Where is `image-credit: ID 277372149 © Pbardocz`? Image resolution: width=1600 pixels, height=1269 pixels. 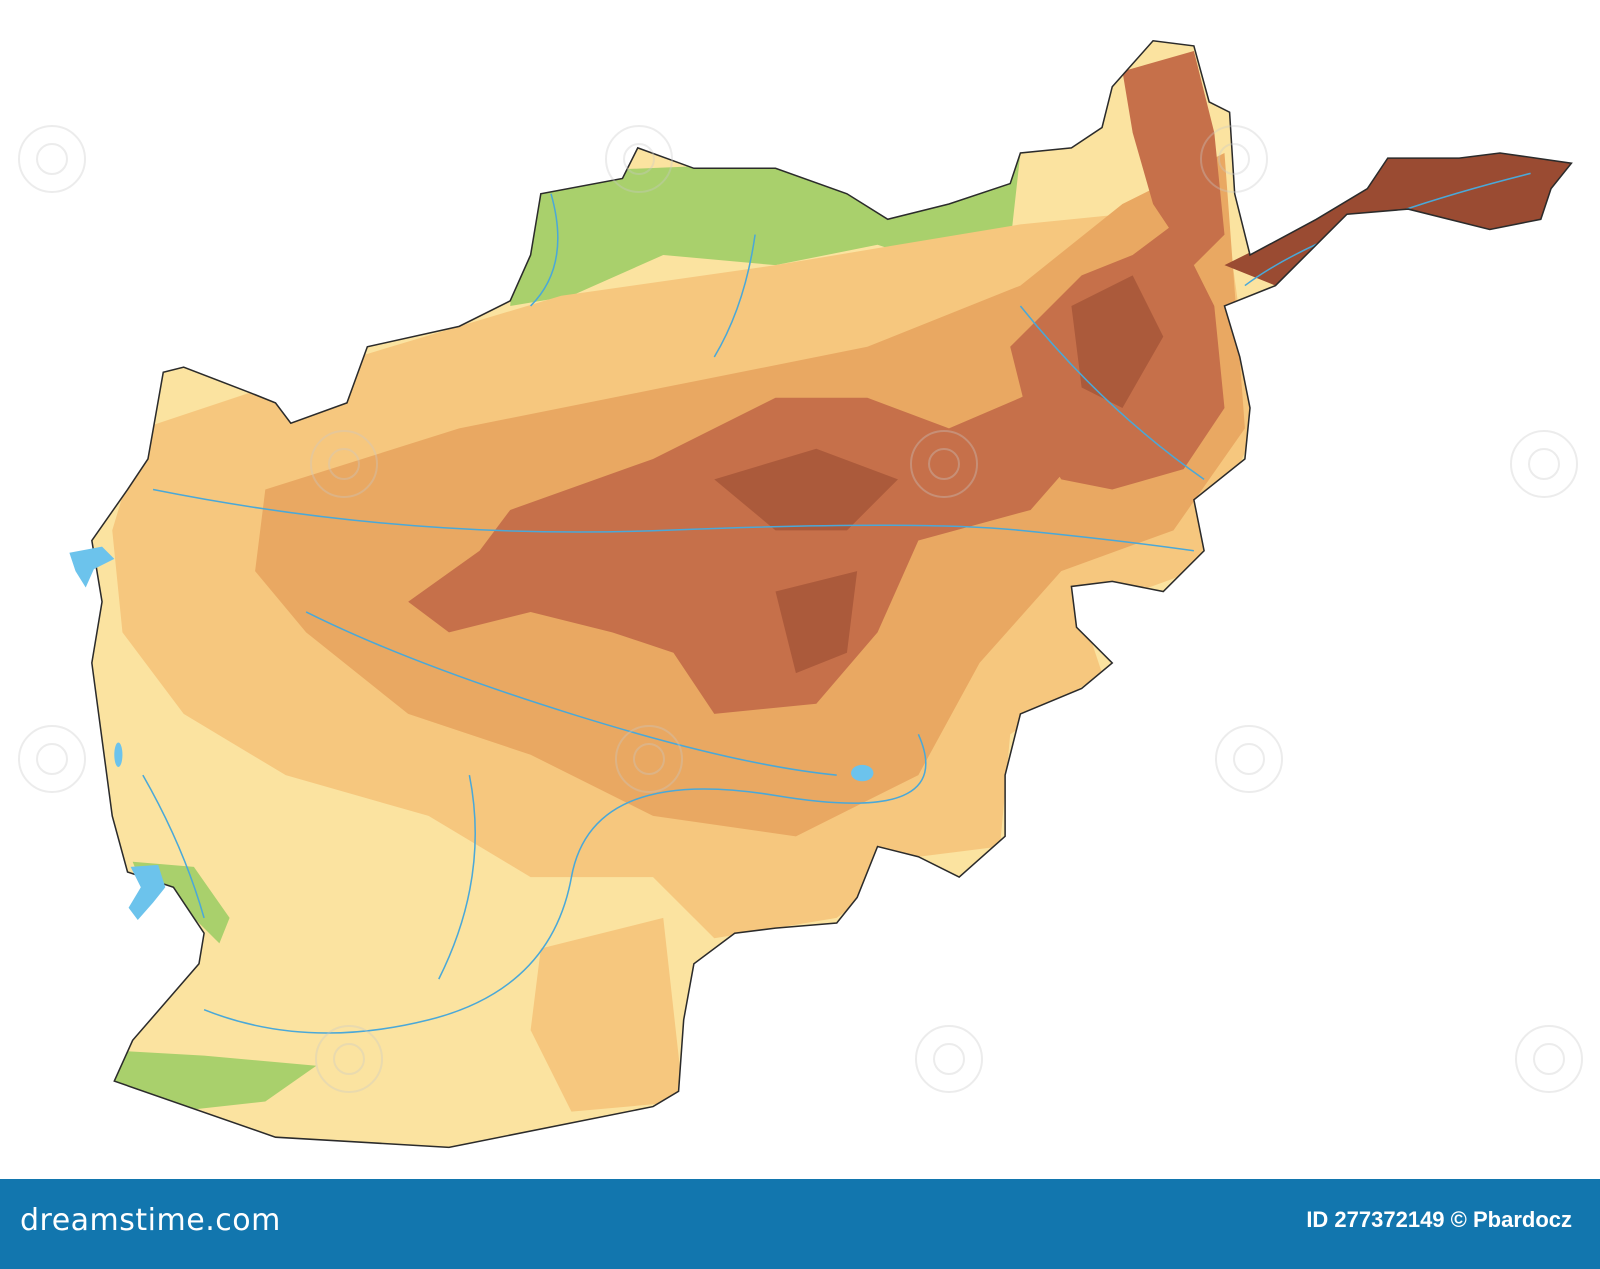 image-credit: ID 277372149 © Pbardocz is located at coordinates (1439, 1219).